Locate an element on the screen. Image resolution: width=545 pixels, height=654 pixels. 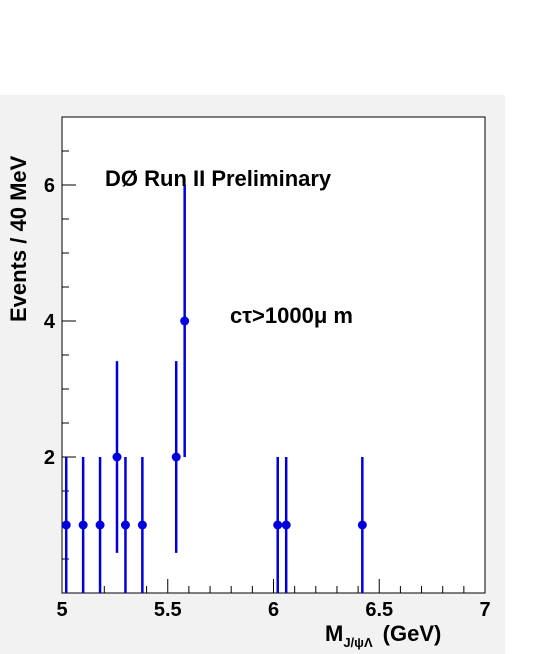
experiment-label: DØ Run II Preliminary is located at coordinates (218, 178).